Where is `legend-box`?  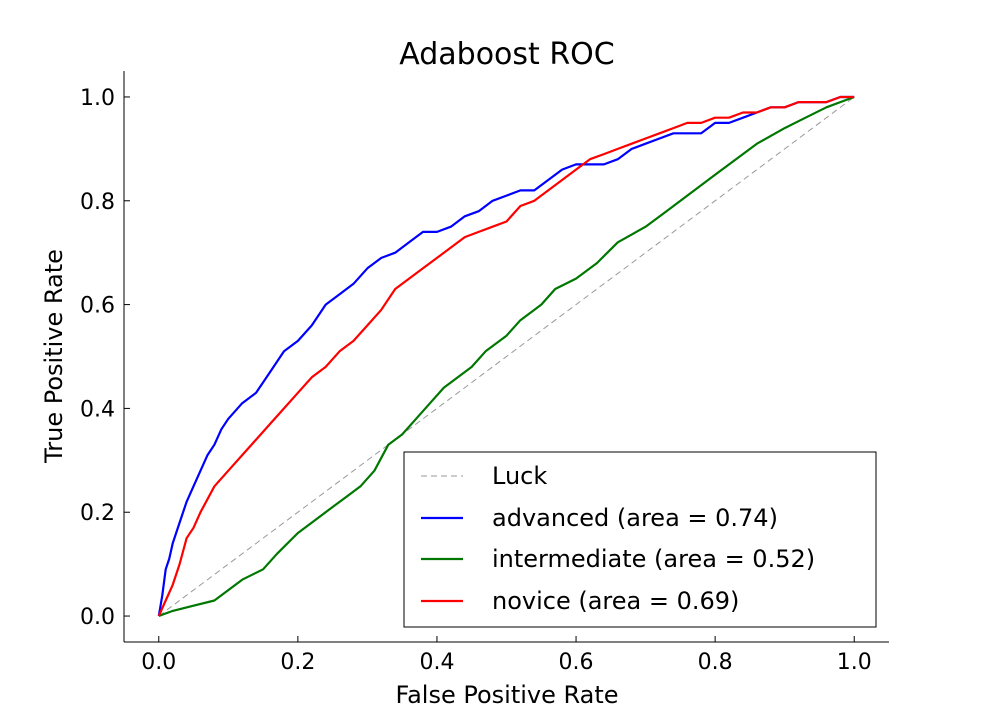
legend-box is located at coordinates (640, 539).